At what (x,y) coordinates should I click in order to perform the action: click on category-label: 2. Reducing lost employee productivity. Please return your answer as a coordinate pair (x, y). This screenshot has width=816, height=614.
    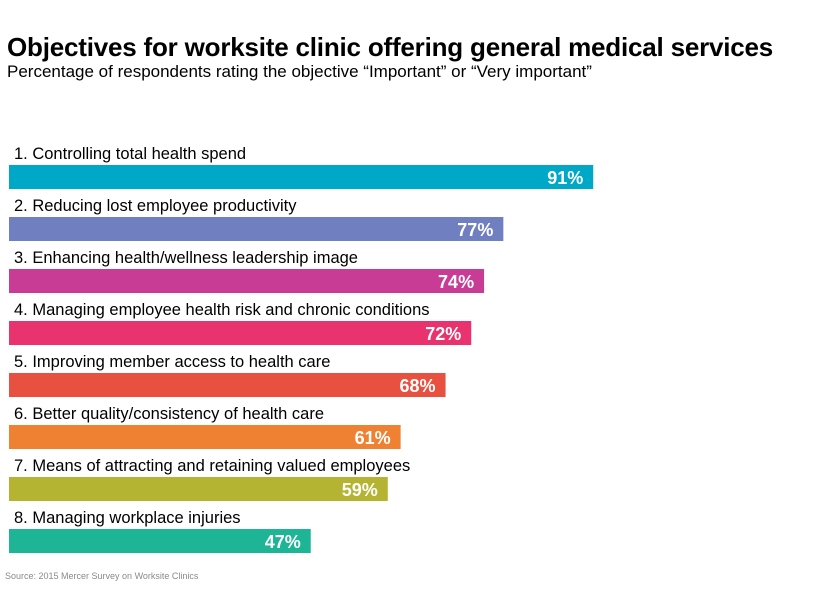
    Looking at the image, I should click on (155, 206).